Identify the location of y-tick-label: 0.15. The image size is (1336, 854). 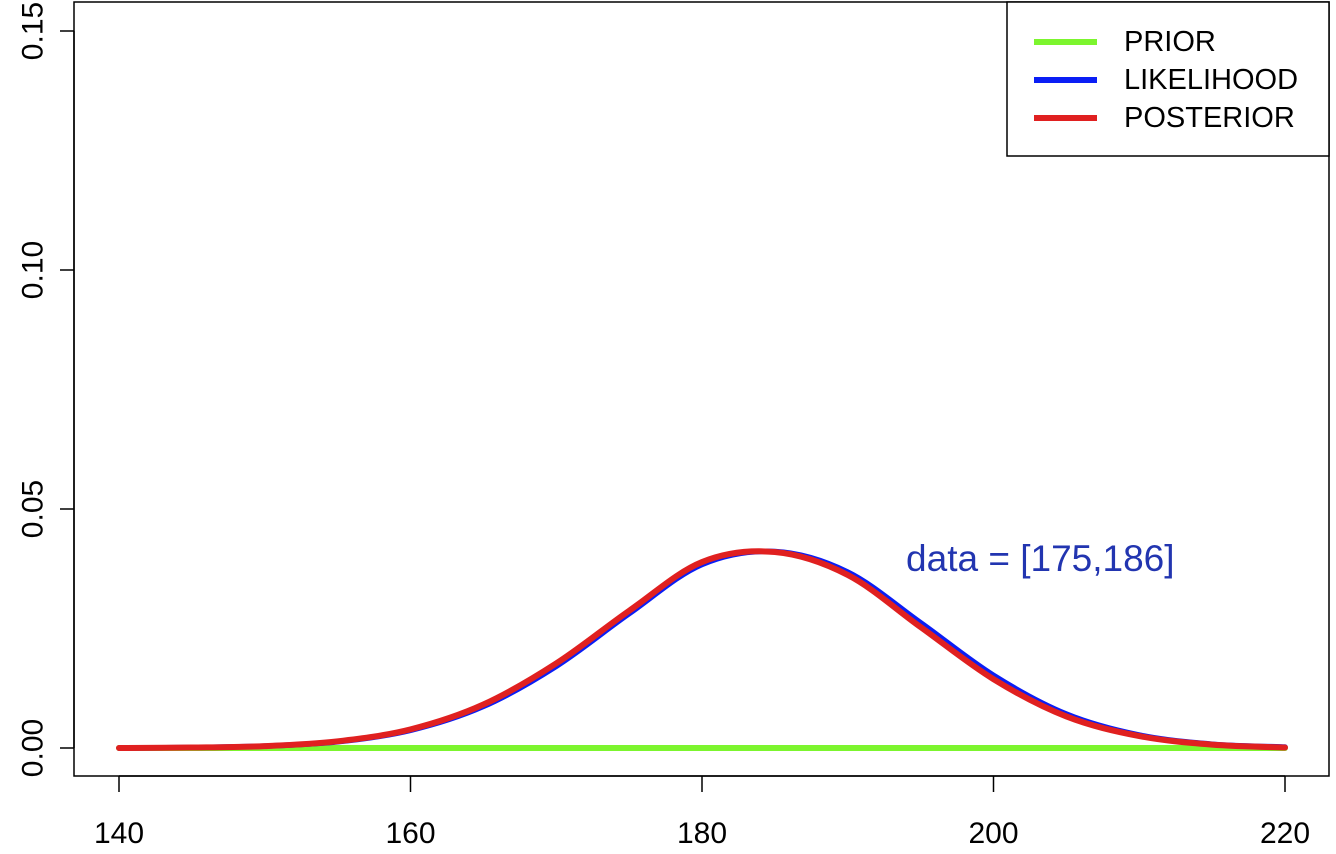
(33, 31).